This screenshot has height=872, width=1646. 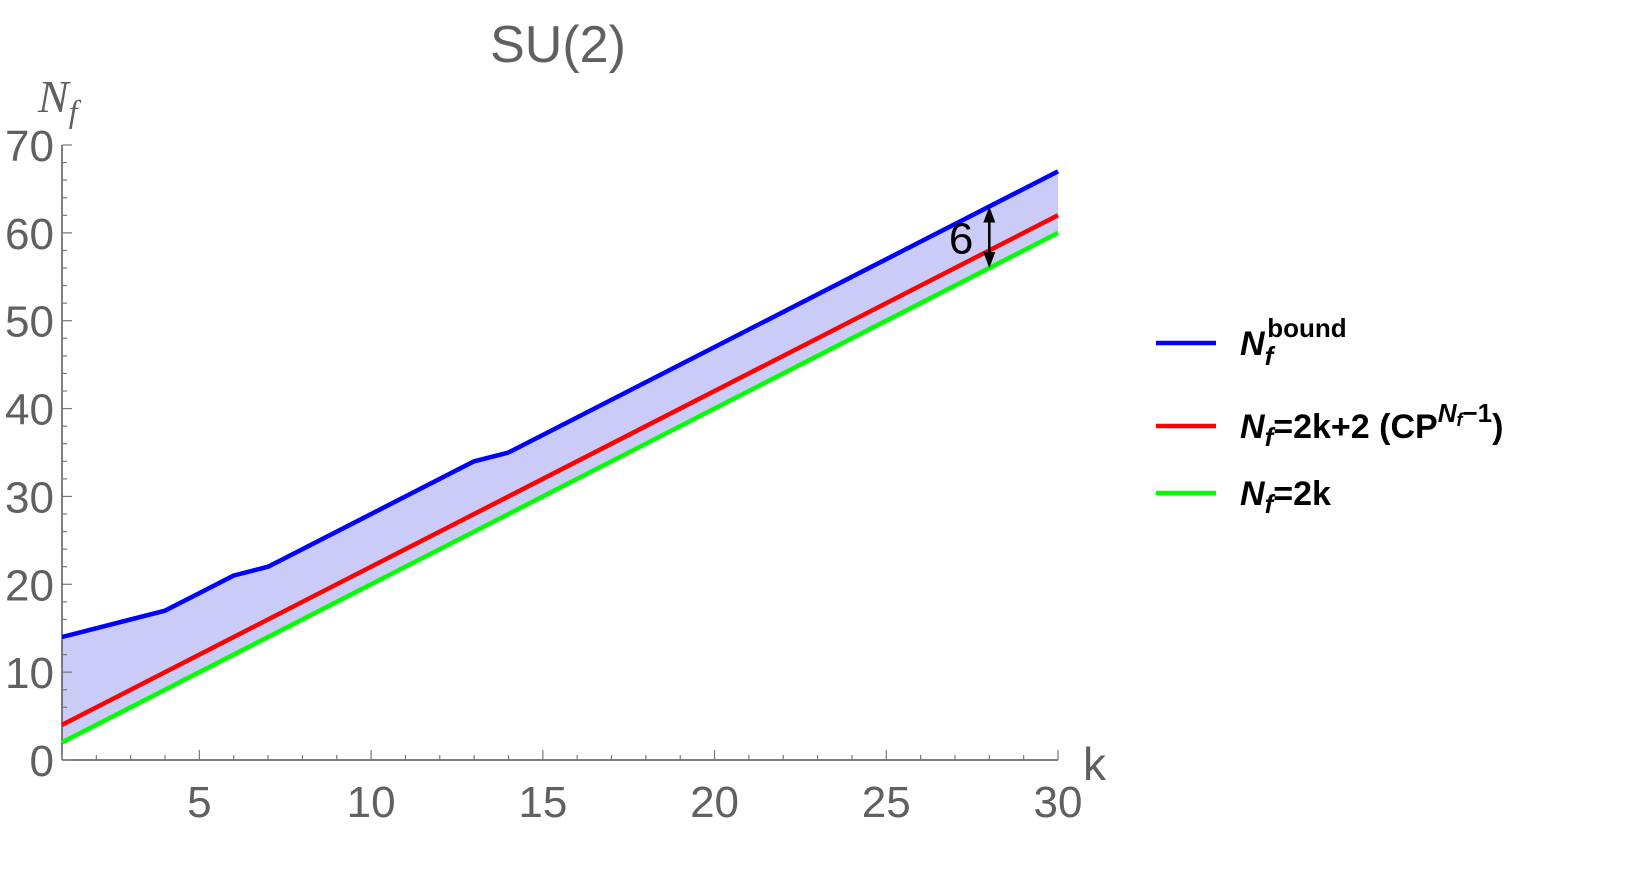 I want to click on legend-label: Nf=2k+2 (CPNf−1), so click(x=1371, y=425).